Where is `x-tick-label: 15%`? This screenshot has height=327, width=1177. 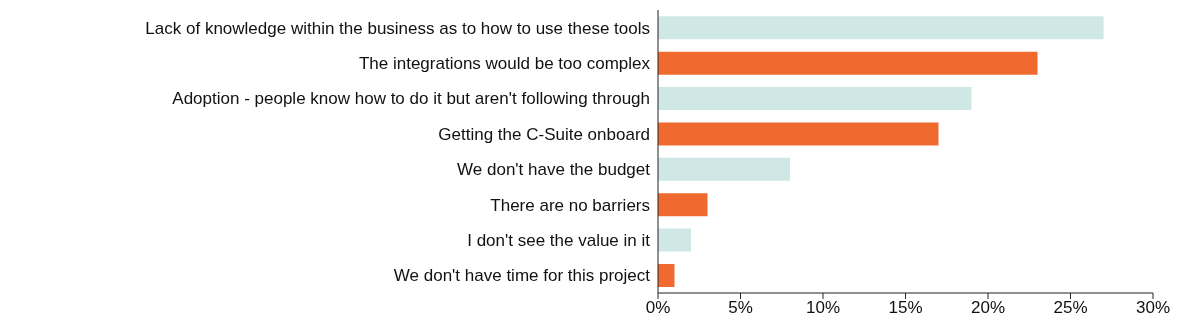 x-tick-label: 15% is located at coordinates (905, 308).